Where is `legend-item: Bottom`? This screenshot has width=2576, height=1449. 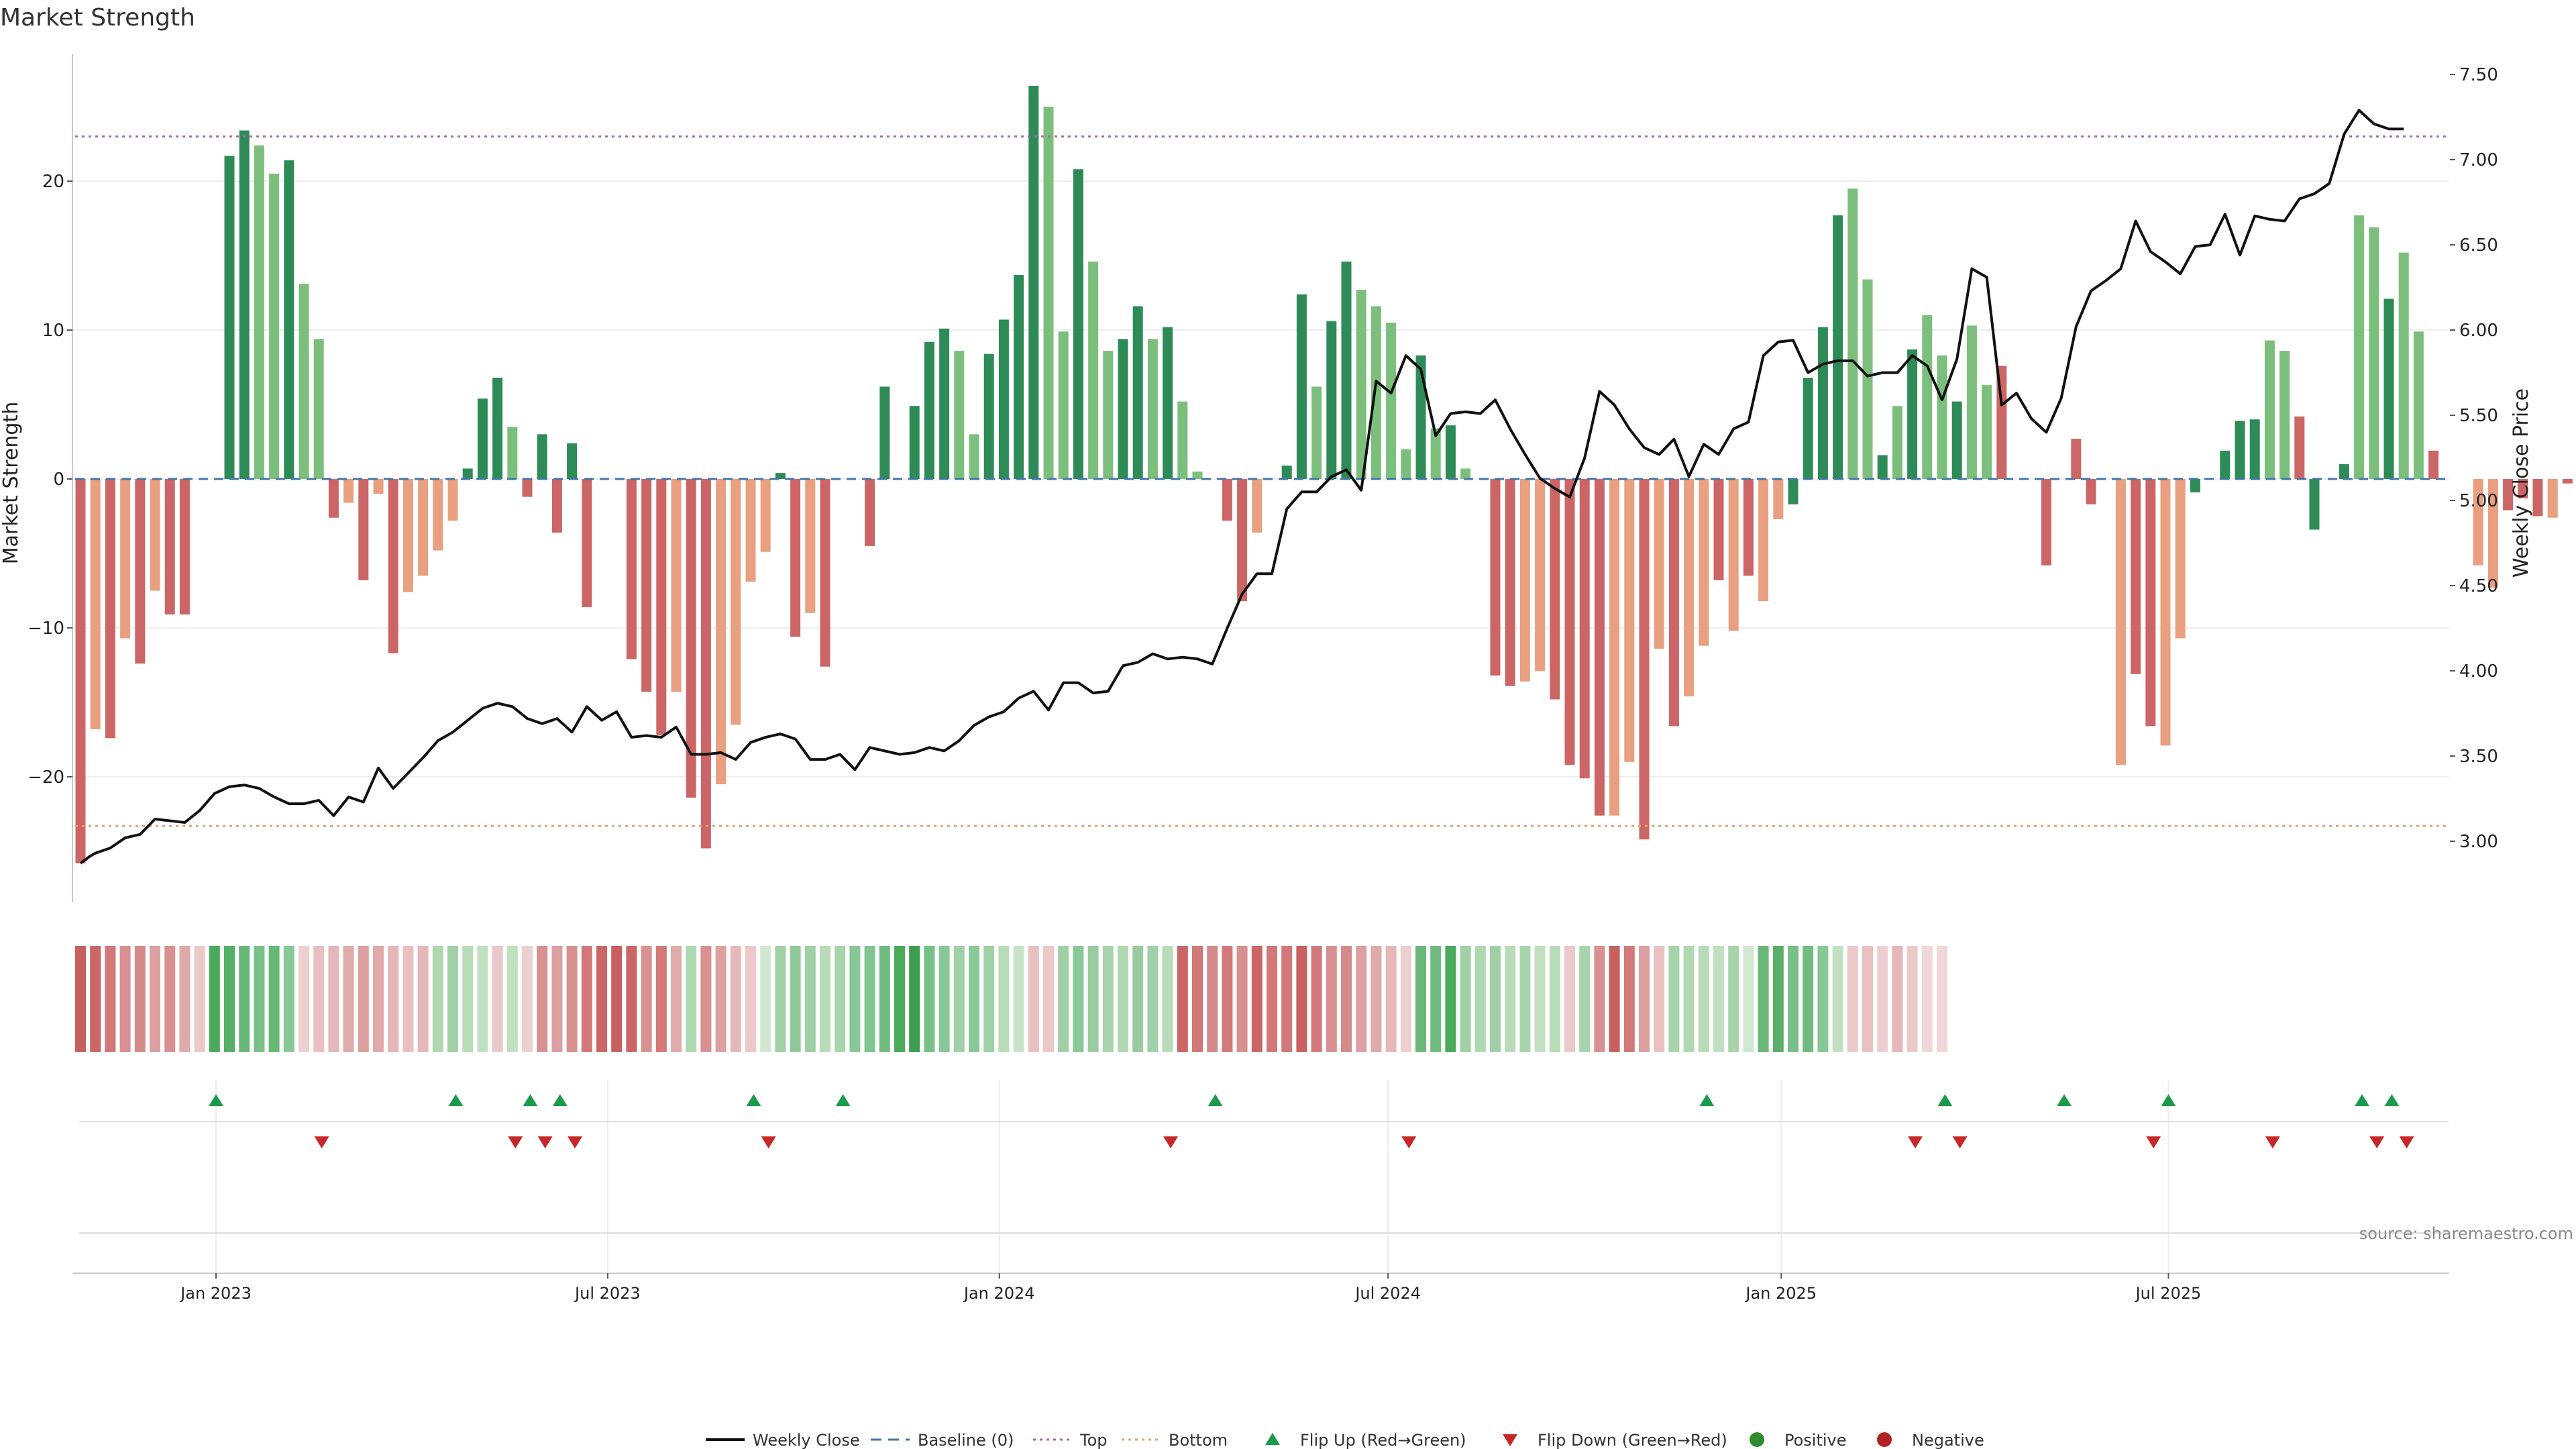 legend-item: Bottom is located at coordinates (1175, 1440).